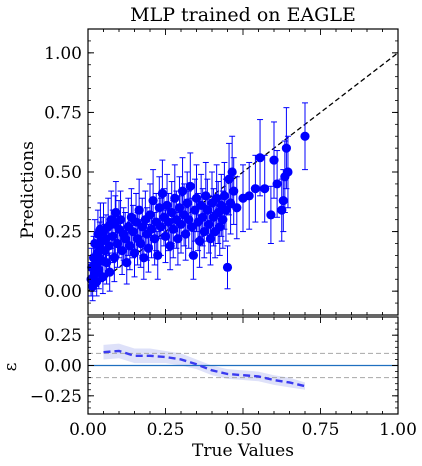  I want to click on y-tick-label-main: 0.00, so click(63, 292).